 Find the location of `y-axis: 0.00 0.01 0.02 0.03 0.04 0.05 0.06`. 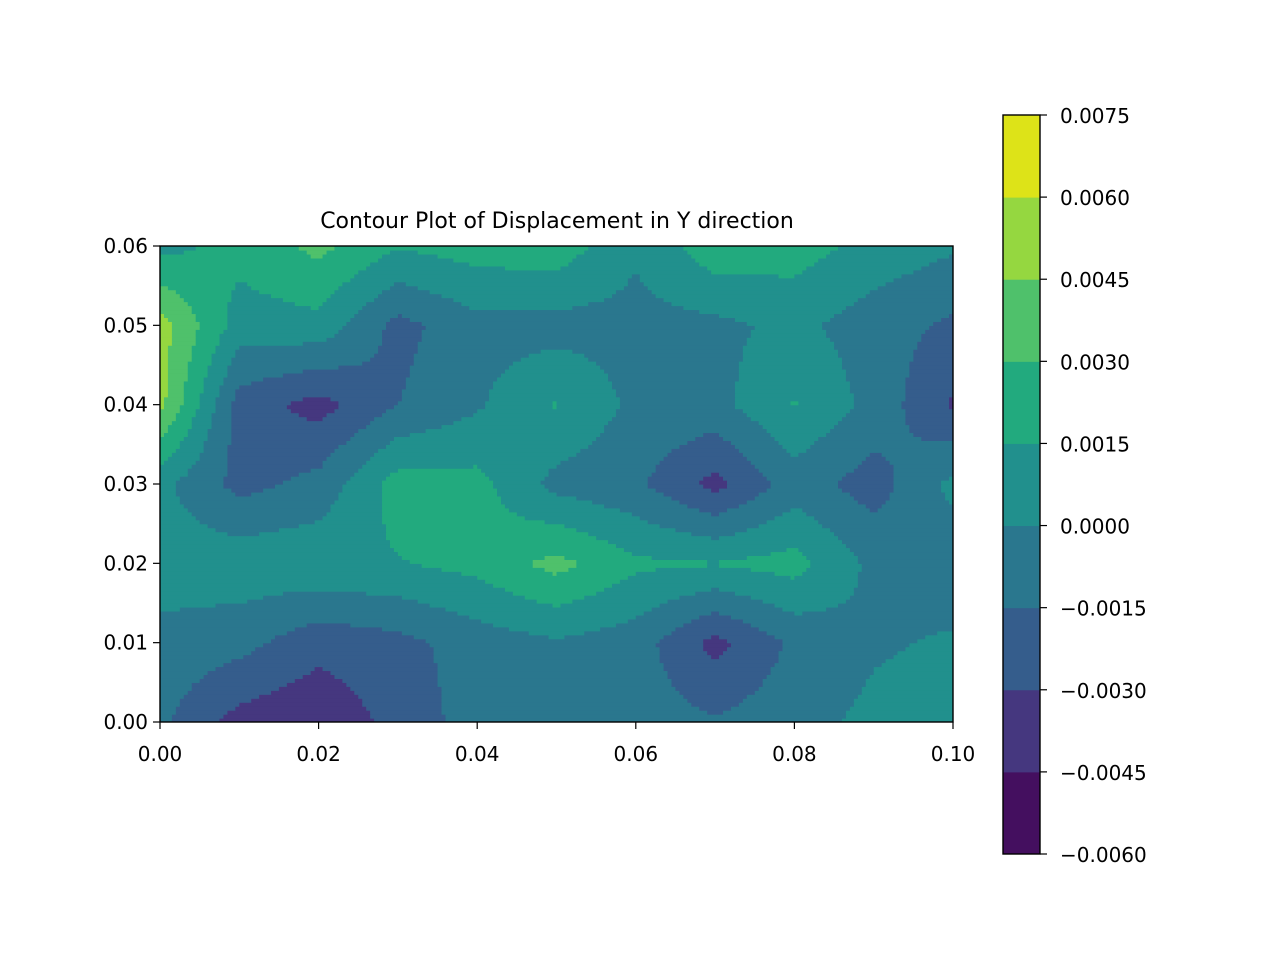

y-axis: 0.00 0.01 0.02 0.03 0.04 0.05 0.06 is located at coordinates (131, 484).